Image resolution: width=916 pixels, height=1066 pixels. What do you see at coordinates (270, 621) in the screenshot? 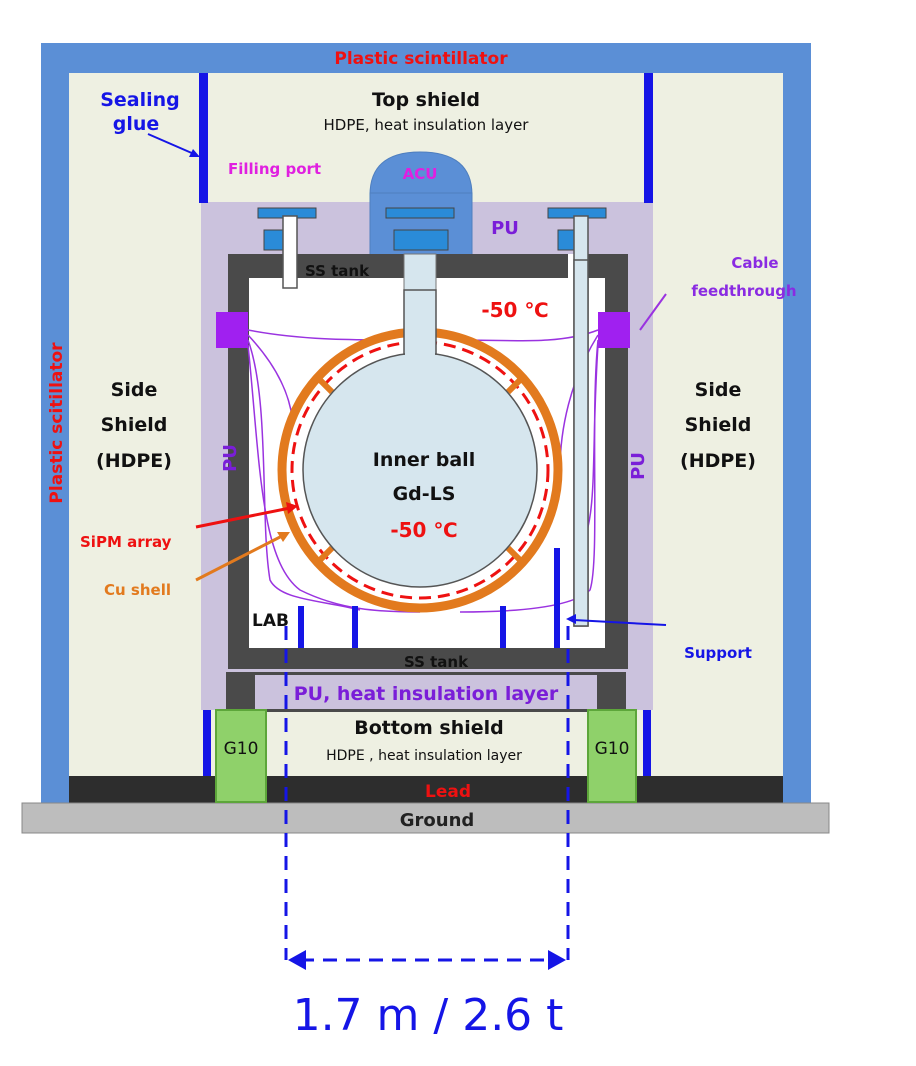
I see `label-lab: LAB` at bounding box center [270, 621].